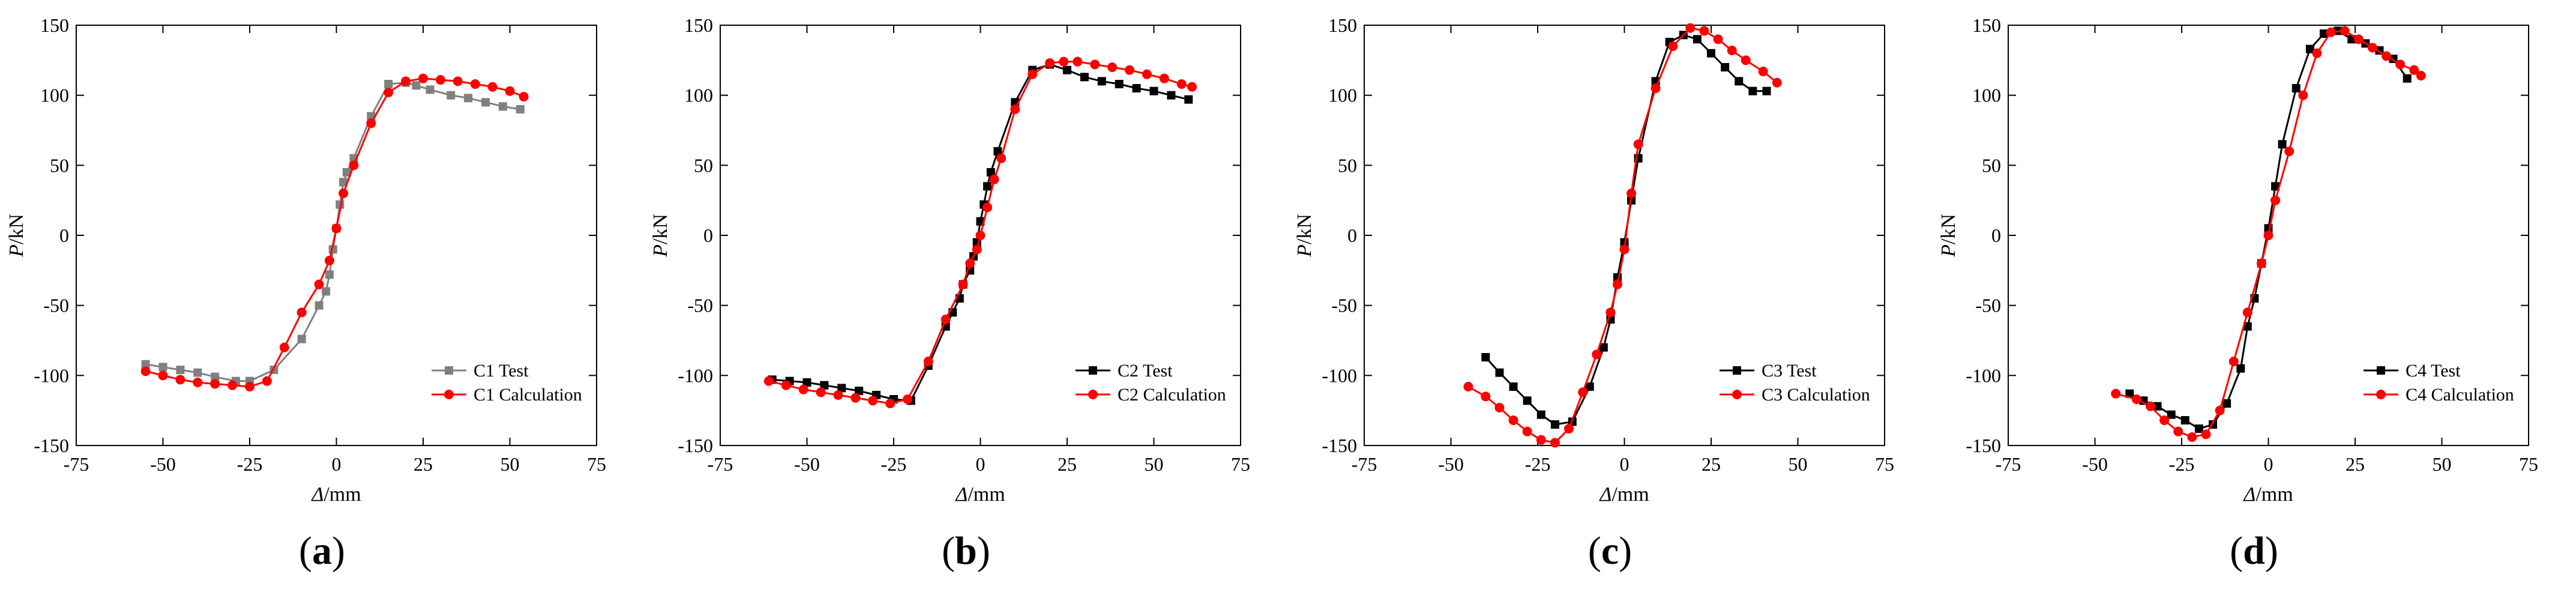 The height and width of the screenshot is (595, 2576). I want to click on legend-entry: C2 Test, so click(1124, 371).